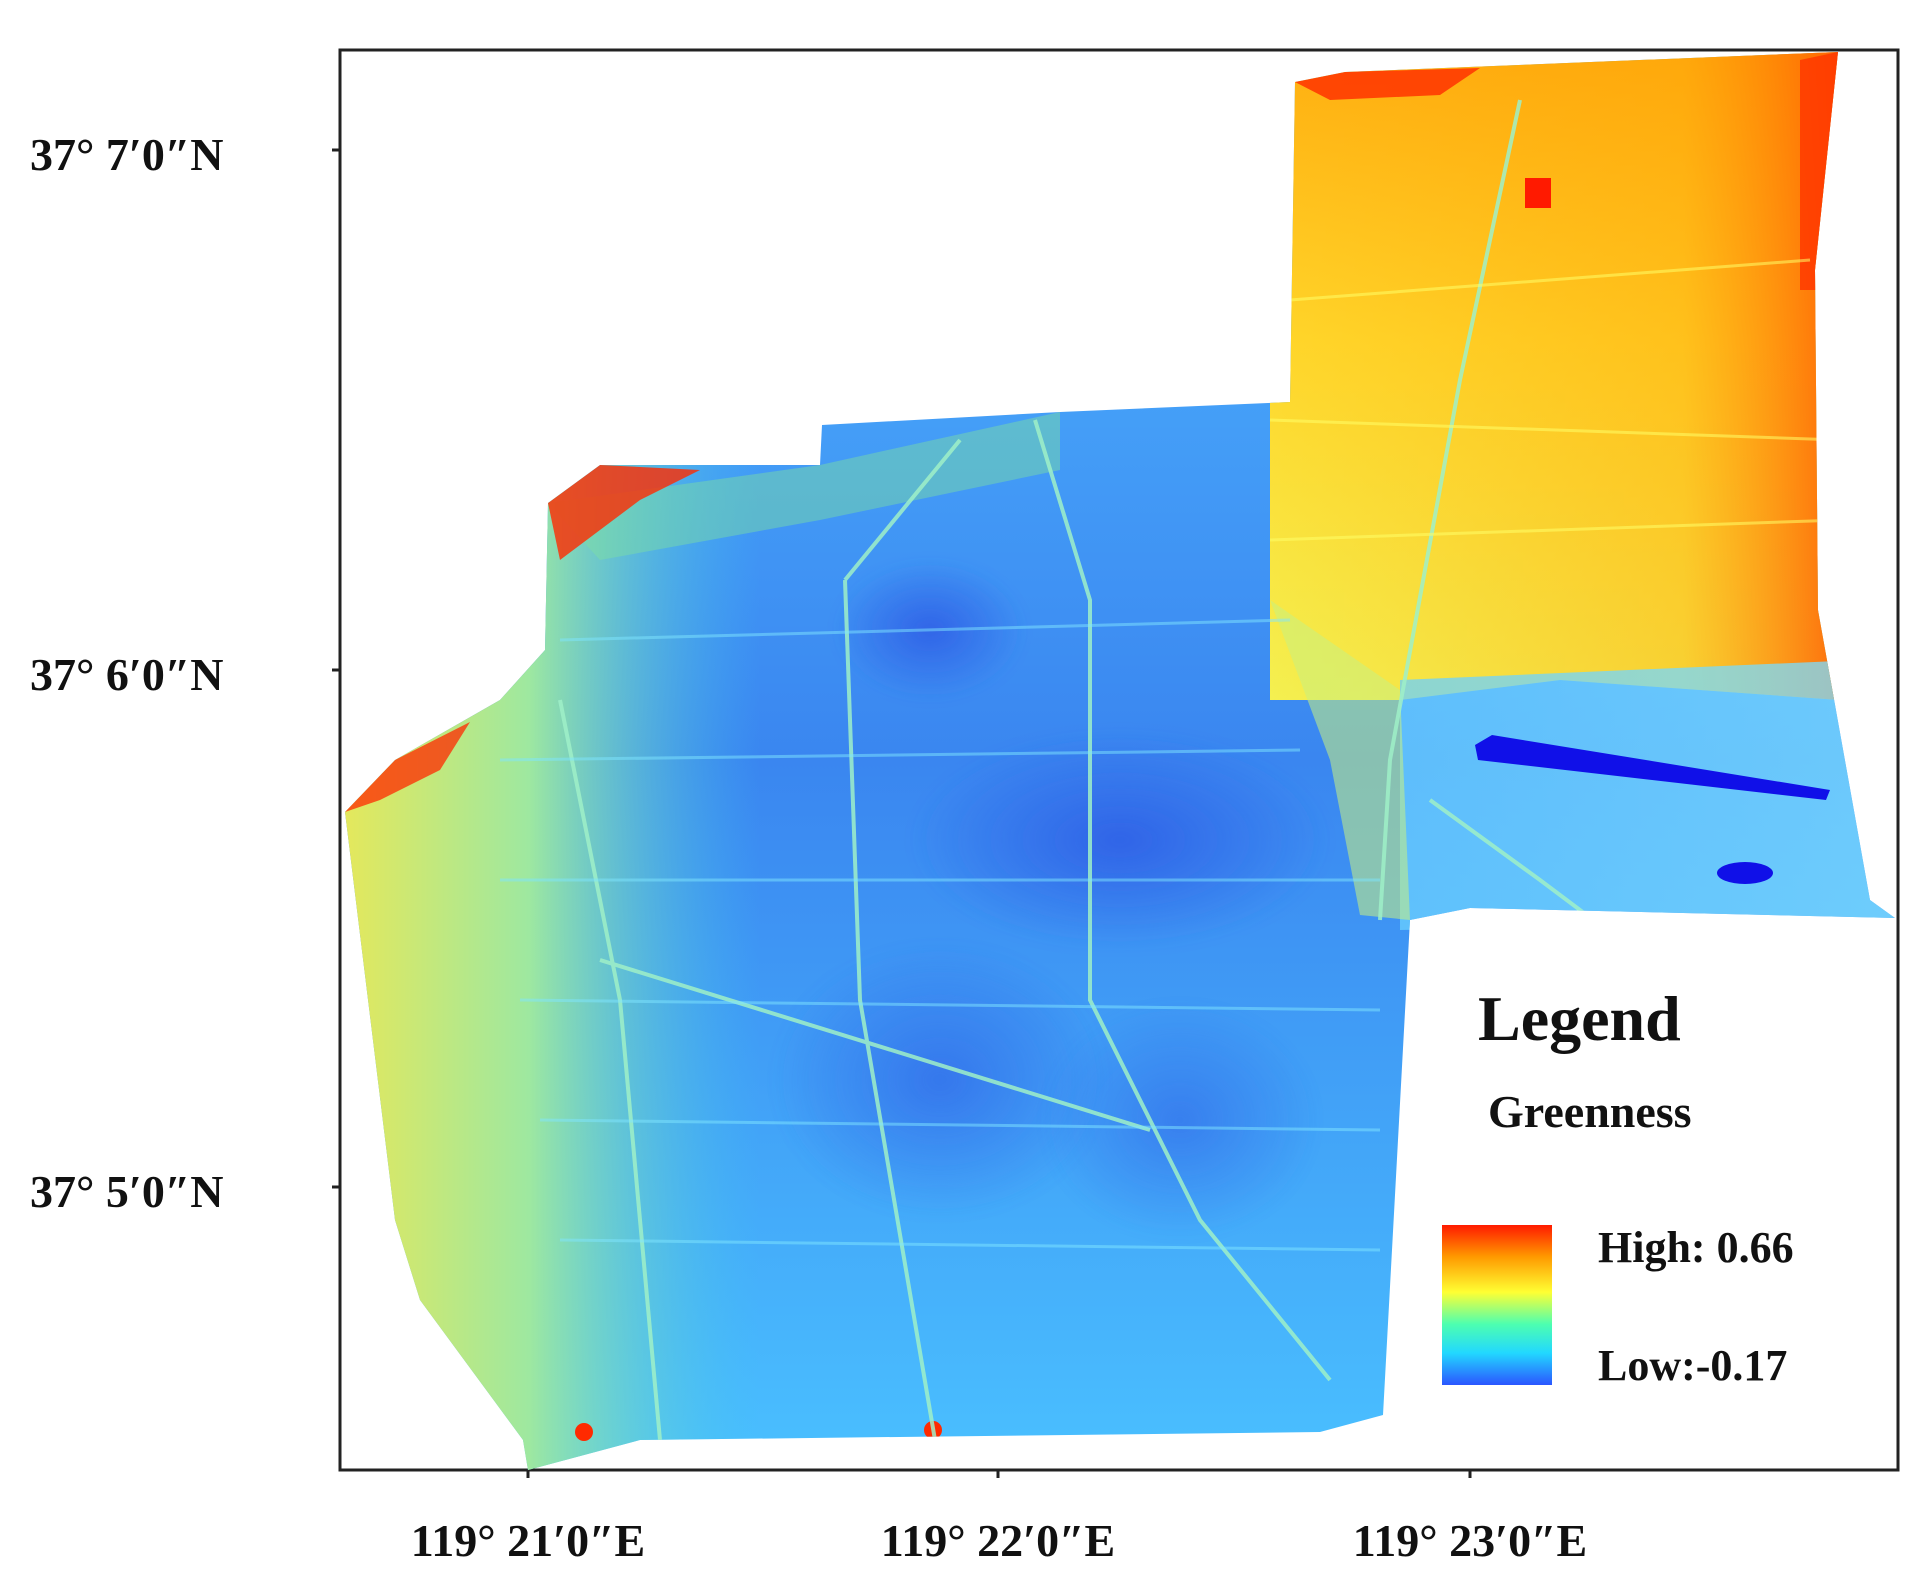 The width and height of the screenshot is (1925, 1593). Describe the element at coordinates (528, 1540) in the screenshot. I see `longitude-tick-label: 119° 21′0″E` at that location.